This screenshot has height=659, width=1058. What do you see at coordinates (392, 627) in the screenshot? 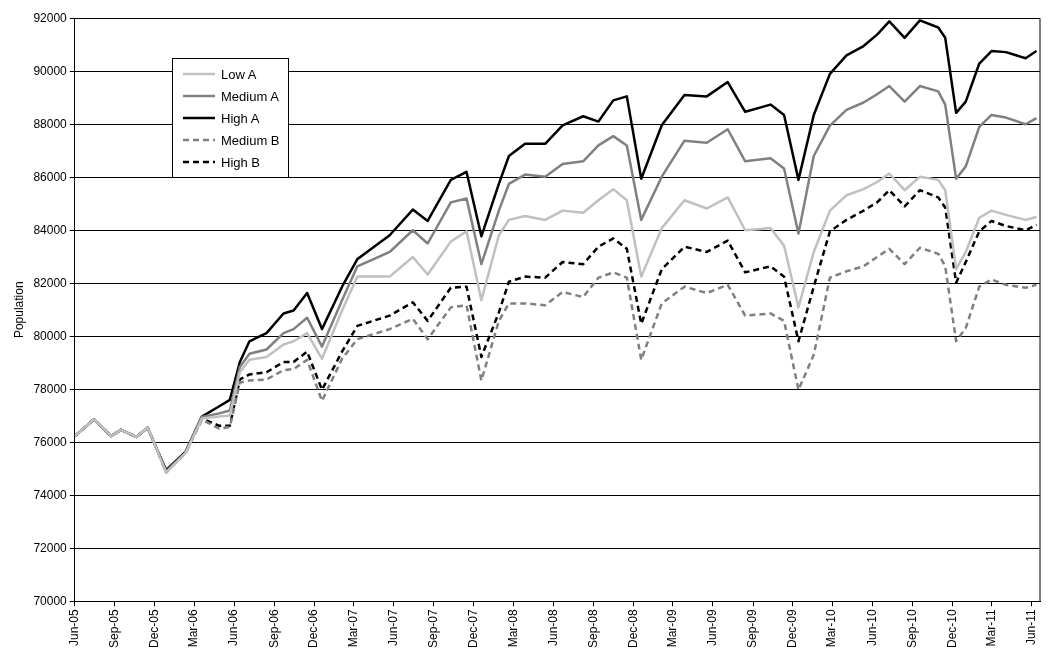
I see `x-tick-label: Jun-07` at bounding box center [392, 627].